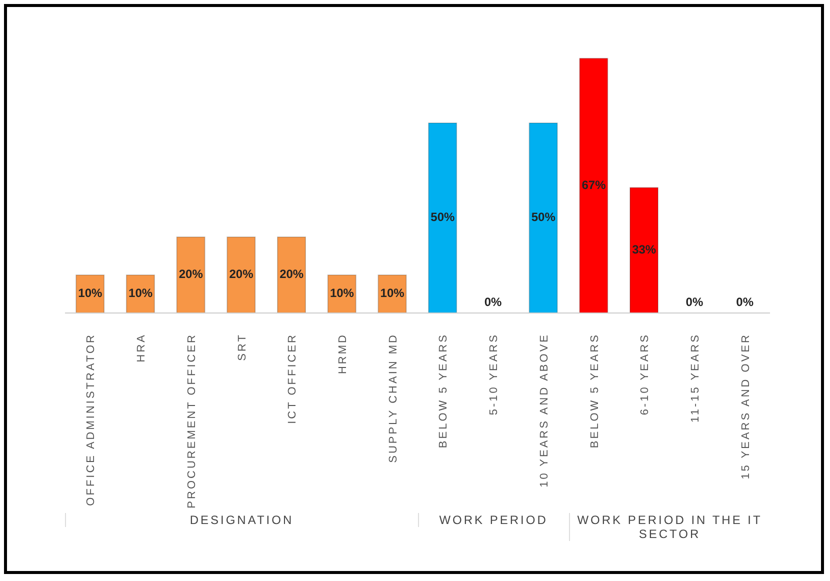 The width and height of the screenshot is (830, 581). Describe the element at coordinates (142, 347) in the screenshot. I see `x-tick-label: HRA` at that location.